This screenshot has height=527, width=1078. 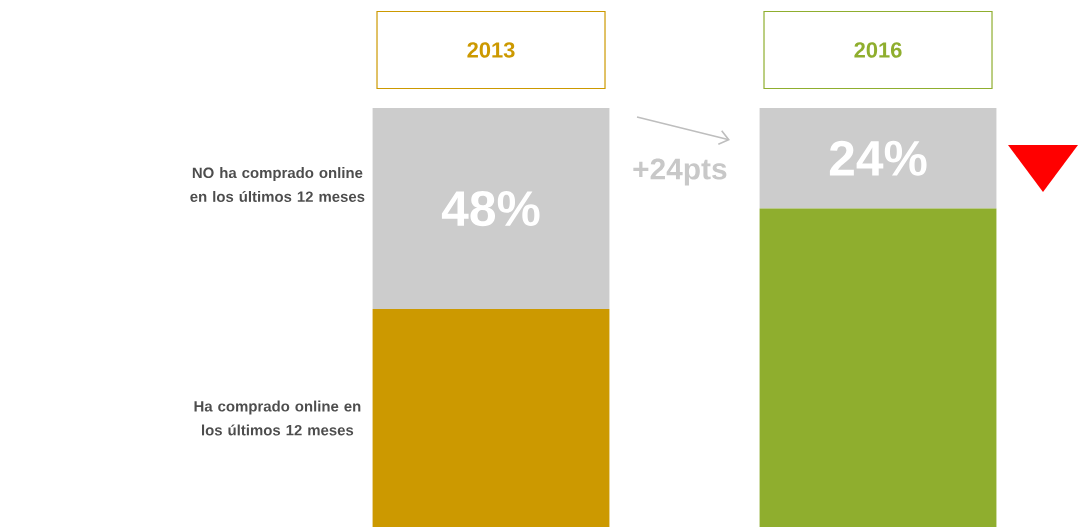 I want to click on x-tick-label: 2016, so click(x=878, y=50).